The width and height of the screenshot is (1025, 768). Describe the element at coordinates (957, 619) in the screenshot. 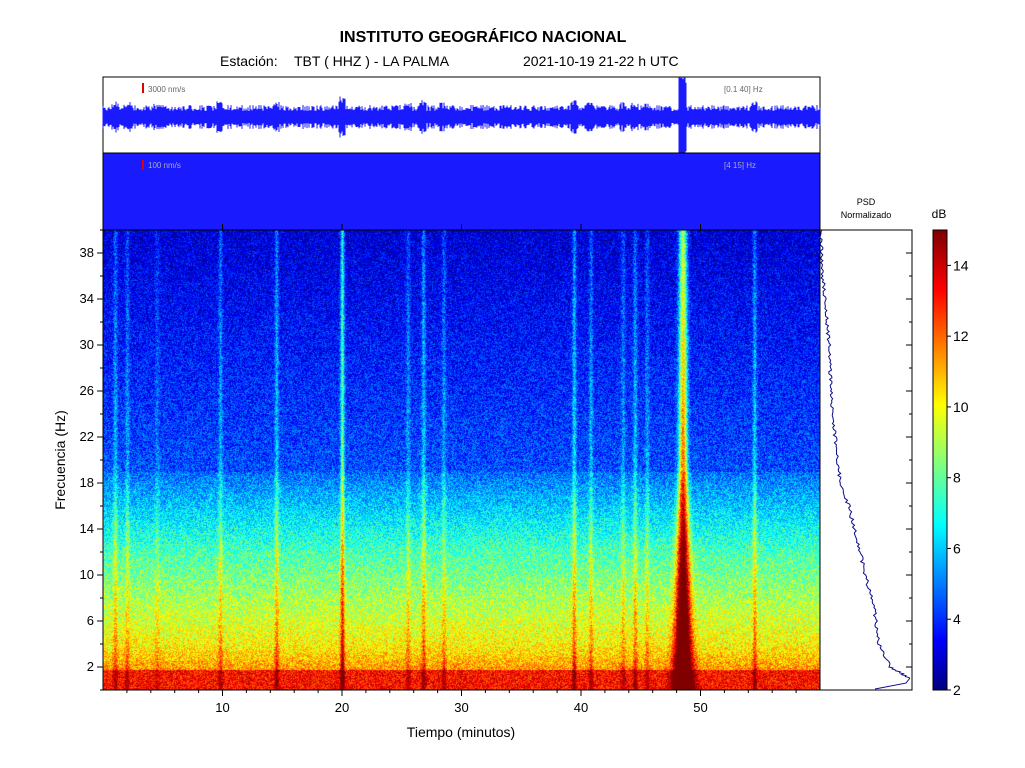

I see `colorbar-tick-label: 4` at that location.